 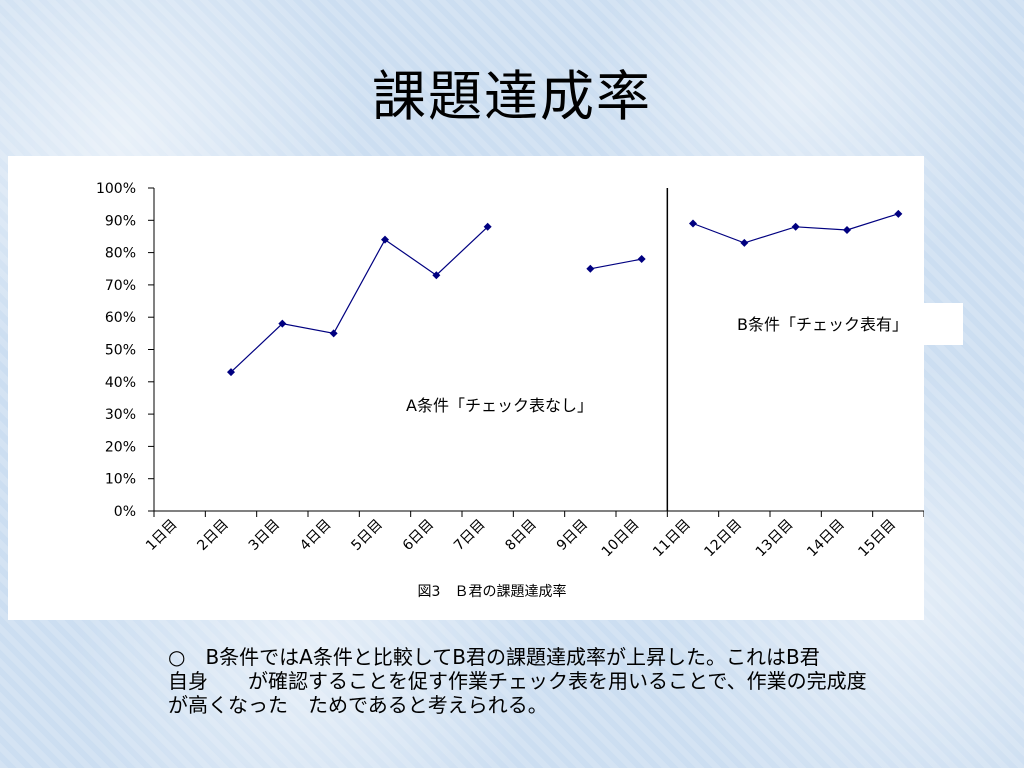 What do you see at coordinates (366, 535) in the screenshot?
I see `x-tick-label: 5日目` at bounding box center [366, 535].